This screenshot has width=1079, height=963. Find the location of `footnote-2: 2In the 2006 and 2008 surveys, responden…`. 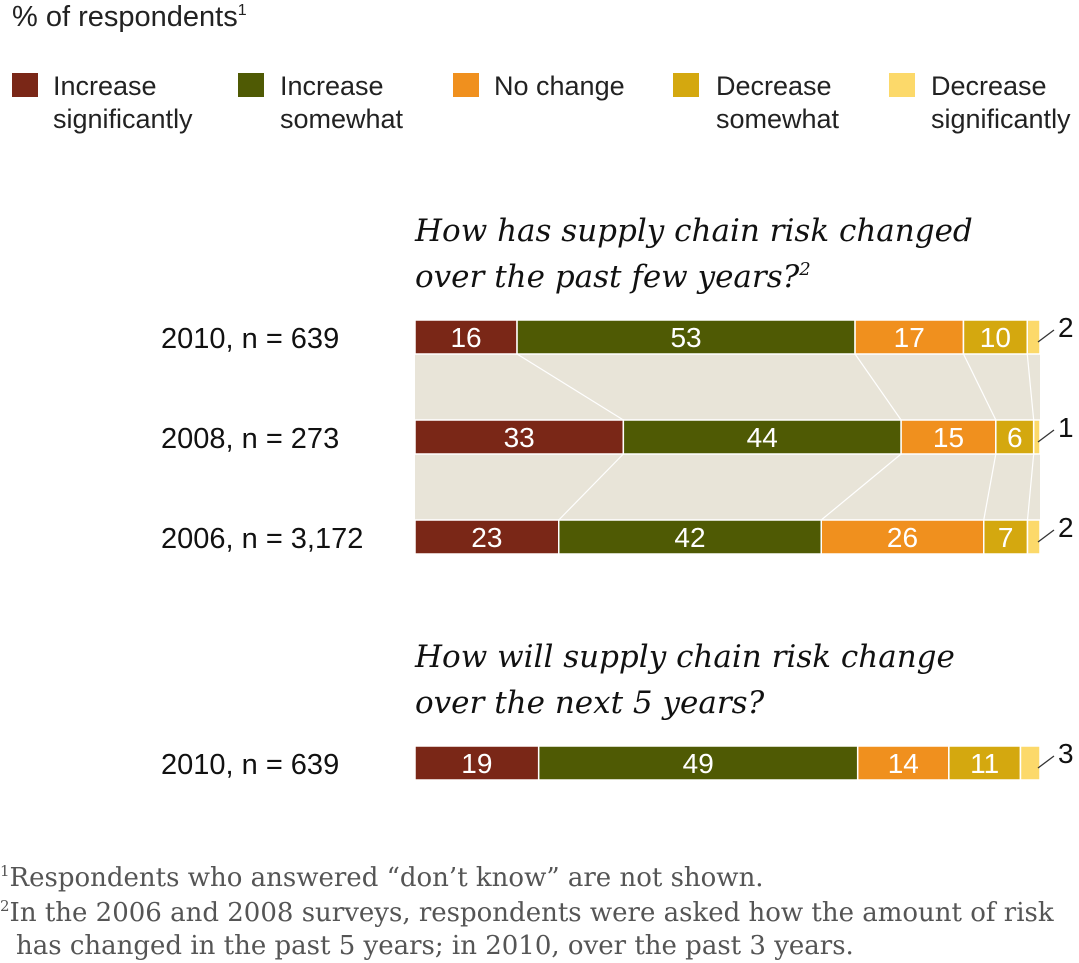

footnote-2: 2In the 2006 and 2008 surveys, responden… is located at coordinates (527, 912).